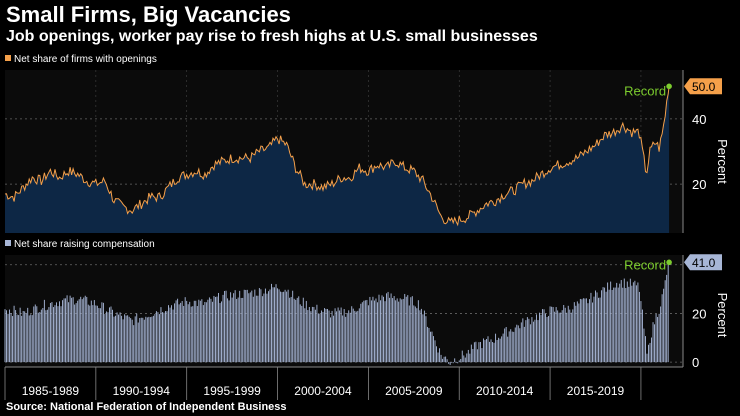 This screenshot has height=416, width=740. Describe the element at coordinates (699, 119) in the screenshot. I see `openings-y-tick-label: 40` at that location.